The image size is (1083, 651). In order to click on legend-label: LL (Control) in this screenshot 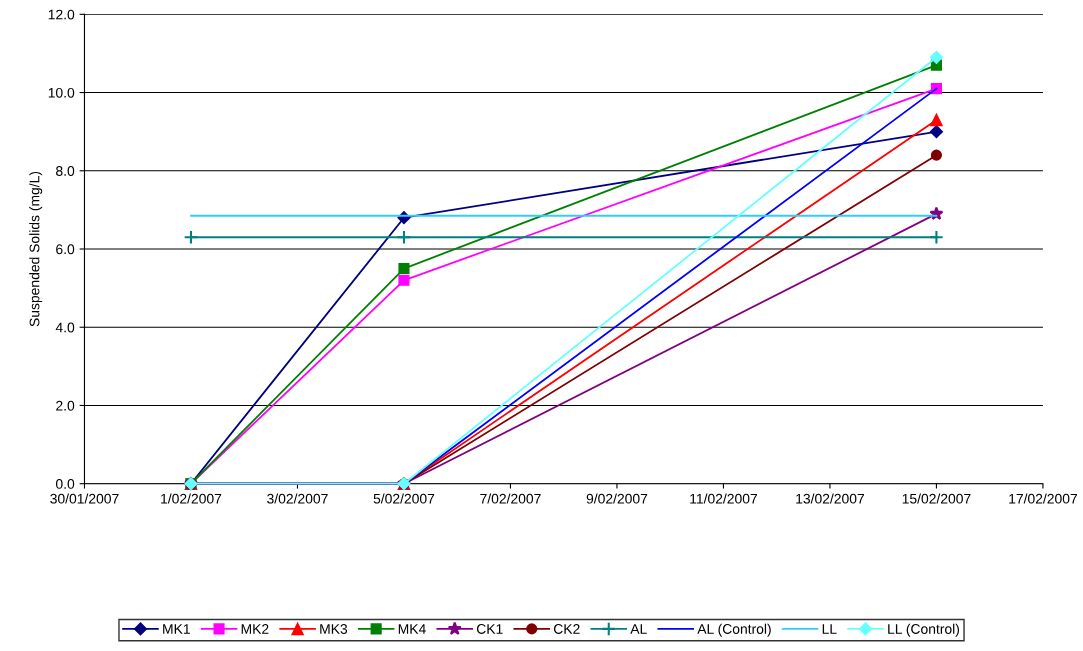, I will do `click(924, 630)`.